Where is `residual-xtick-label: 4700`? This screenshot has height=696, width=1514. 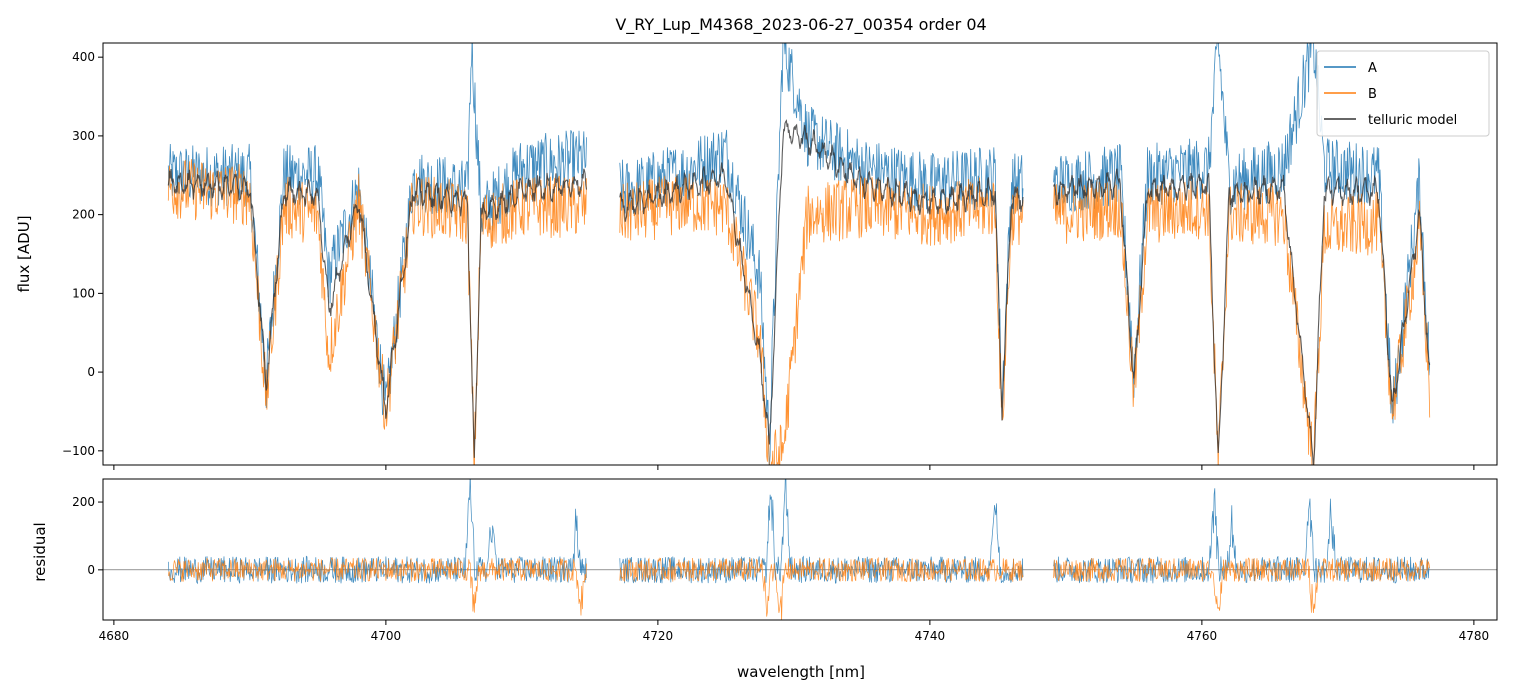 residual-xtick-label: 4700 is located at coordinates (386, 636).